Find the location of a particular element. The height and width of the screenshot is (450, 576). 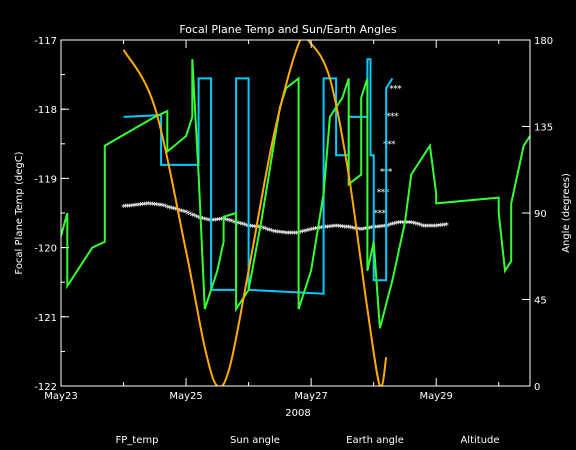

legend-earth-angle: Earth angle is located at coordinates (375, 440).